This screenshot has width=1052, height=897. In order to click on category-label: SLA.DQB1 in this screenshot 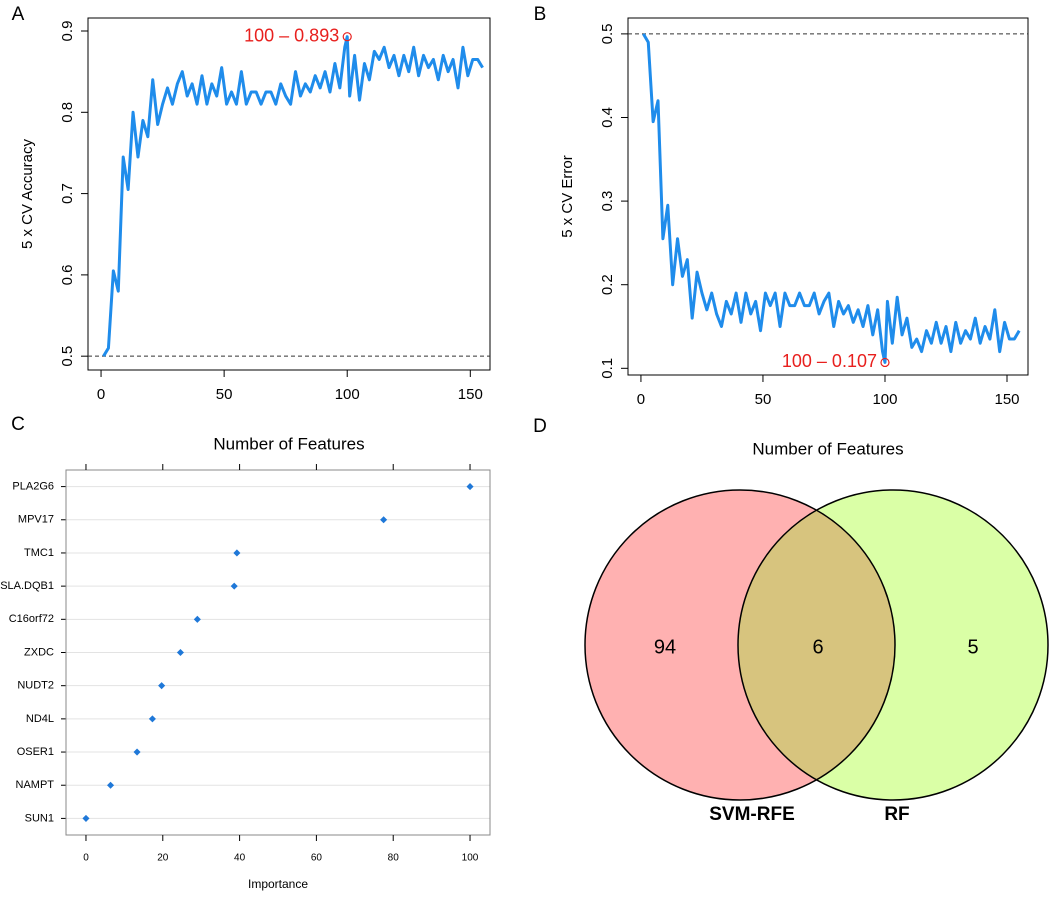, I will do `click(27, 586)`.